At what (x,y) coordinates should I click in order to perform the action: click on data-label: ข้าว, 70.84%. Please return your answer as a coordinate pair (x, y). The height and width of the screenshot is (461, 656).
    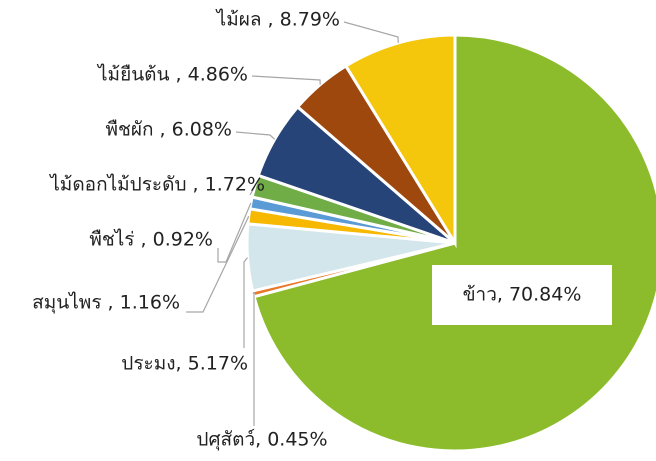
    Looking at the image, I should click on (522, 295).